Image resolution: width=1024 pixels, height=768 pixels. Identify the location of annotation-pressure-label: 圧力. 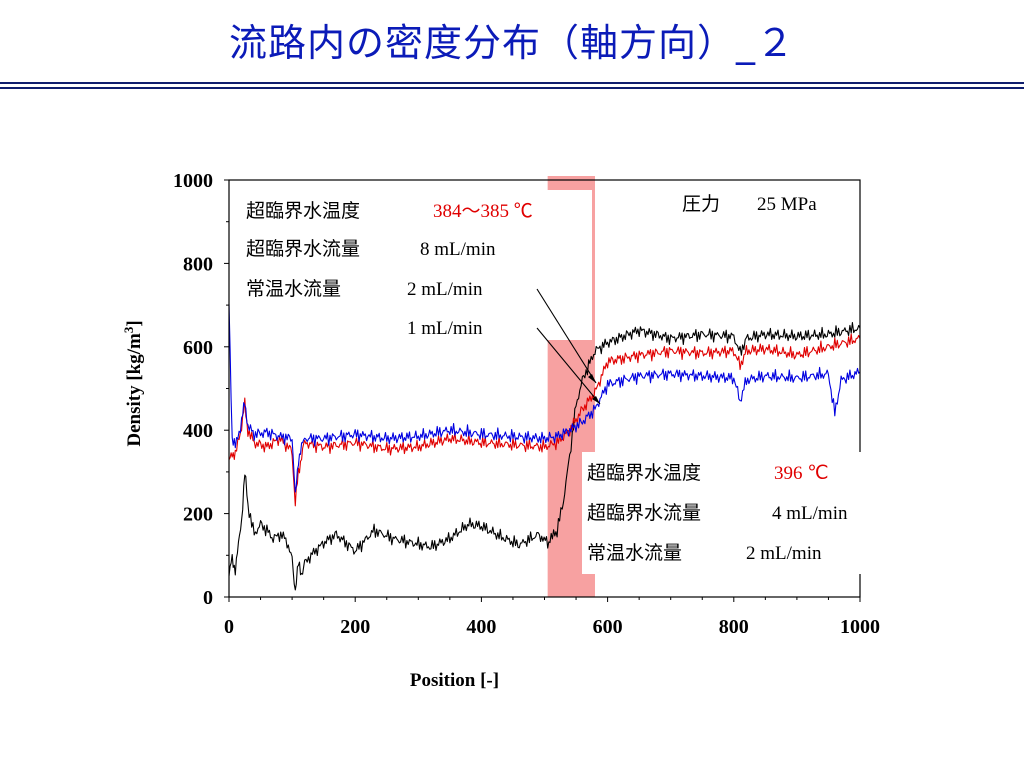
(701, 204).